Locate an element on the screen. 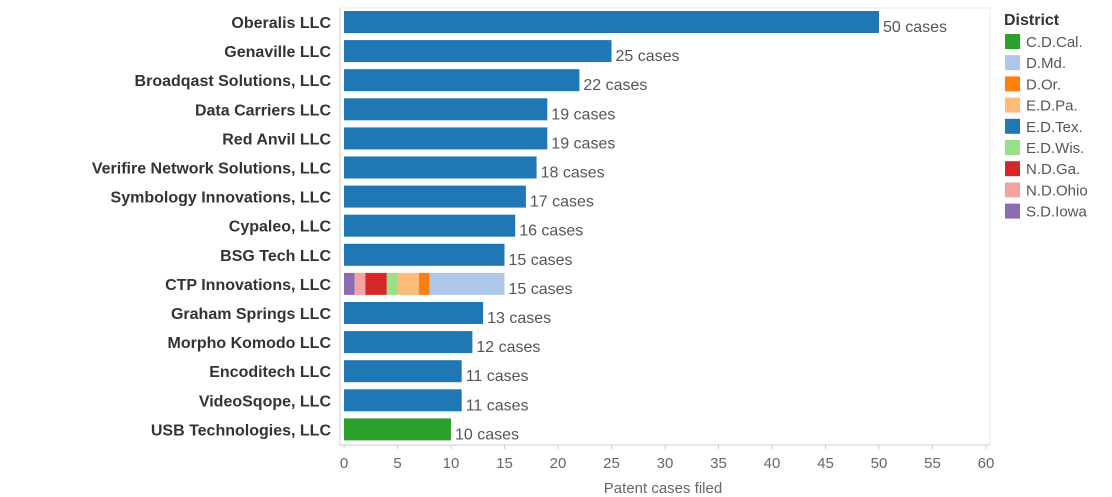  x-tick-label: 5 is located at coordinates (397, 463).